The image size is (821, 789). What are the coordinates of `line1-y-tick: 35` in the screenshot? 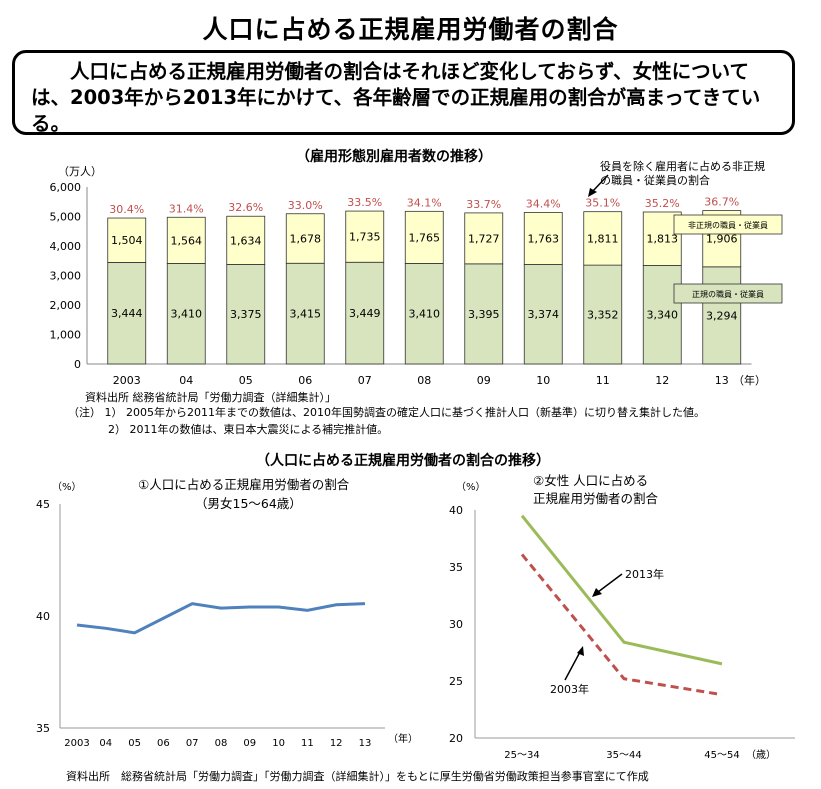 It's located at (43, 728).